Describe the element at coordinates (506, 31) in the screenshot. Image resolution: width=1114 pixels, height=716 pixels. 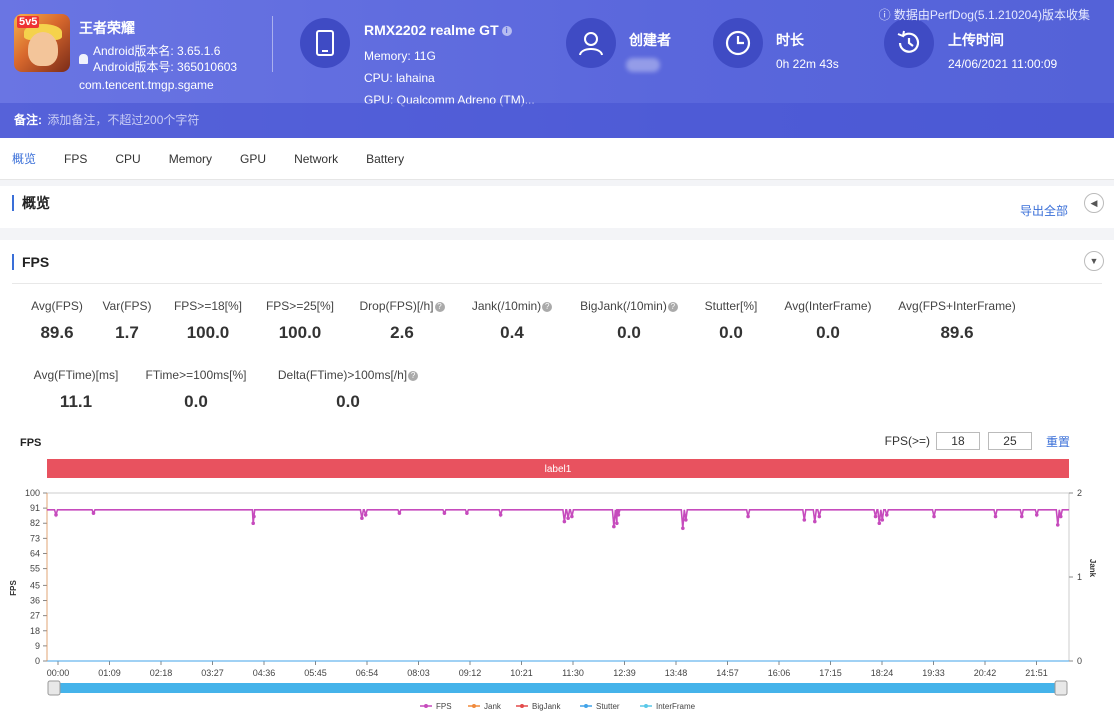
I see `device-info-icon: i` at that location.